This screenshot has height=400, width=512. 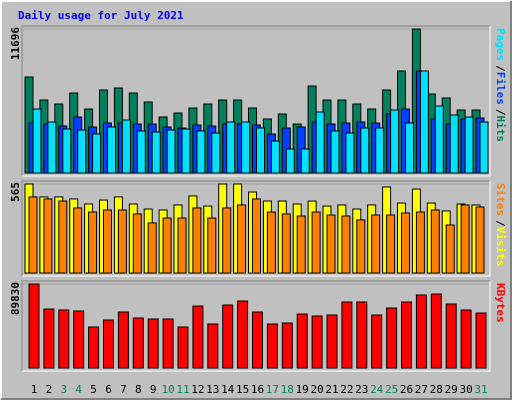 I want to click on x-tick-label: 31, so click(x=480, y=389).